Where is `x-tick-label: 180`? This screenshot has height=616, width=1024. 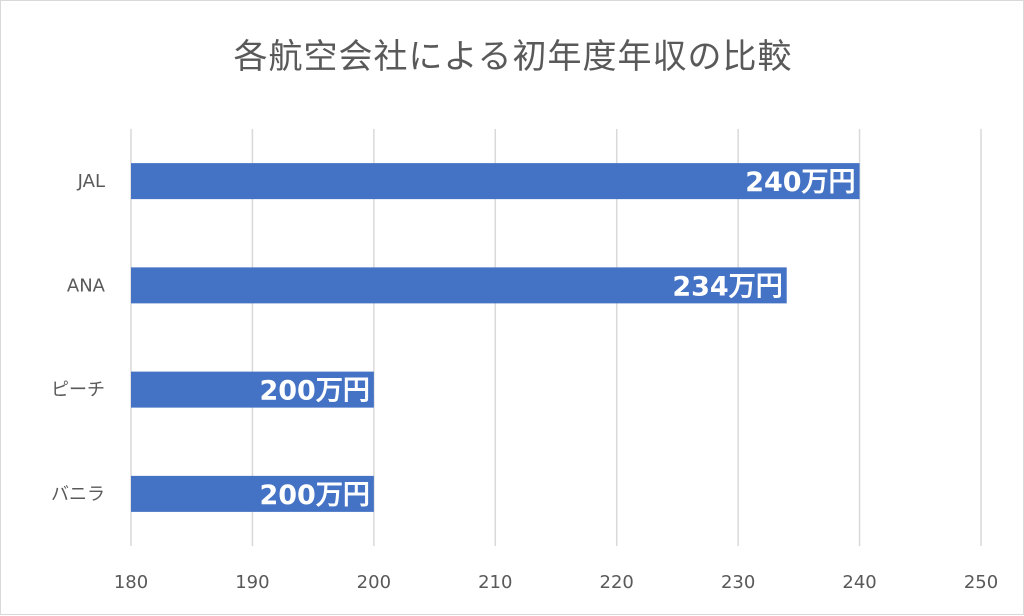 x-tick-label: 180 is located at coordinates (131, 582).